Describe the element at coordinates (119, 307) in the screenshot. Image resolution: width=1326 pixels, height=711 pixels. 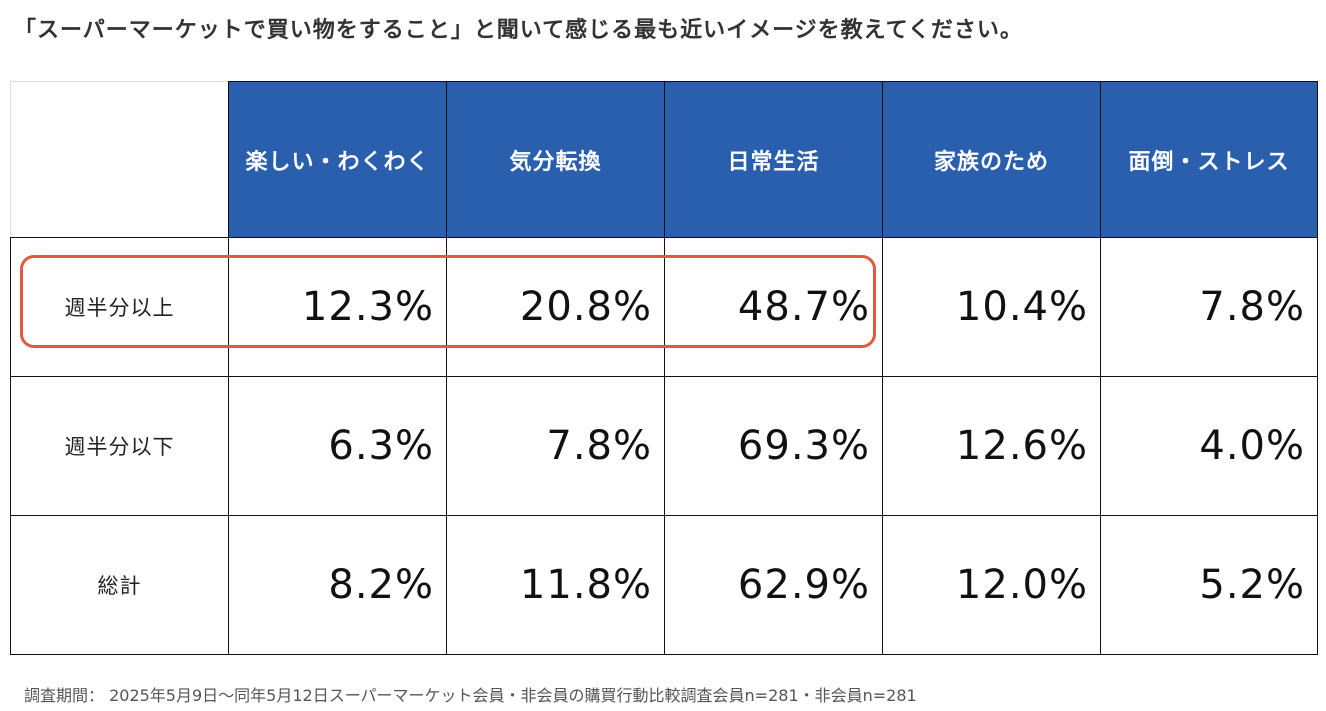
I see `row-label: 週半分以上` at that location.